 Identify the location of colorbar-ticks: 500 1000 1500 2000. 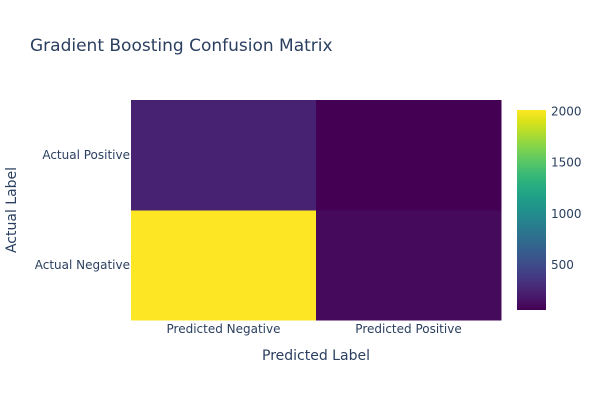
(566, 188).